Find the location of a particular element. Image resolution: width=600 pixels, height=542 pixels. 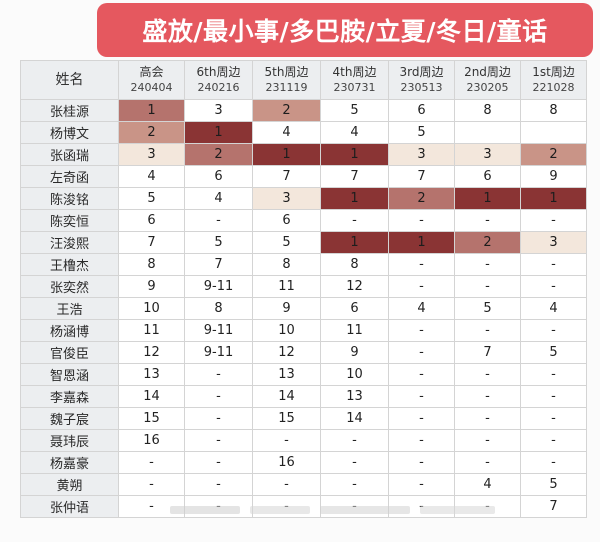

column-header-3rd: 3rd周边 230513 is located at coordinates (421, 80).